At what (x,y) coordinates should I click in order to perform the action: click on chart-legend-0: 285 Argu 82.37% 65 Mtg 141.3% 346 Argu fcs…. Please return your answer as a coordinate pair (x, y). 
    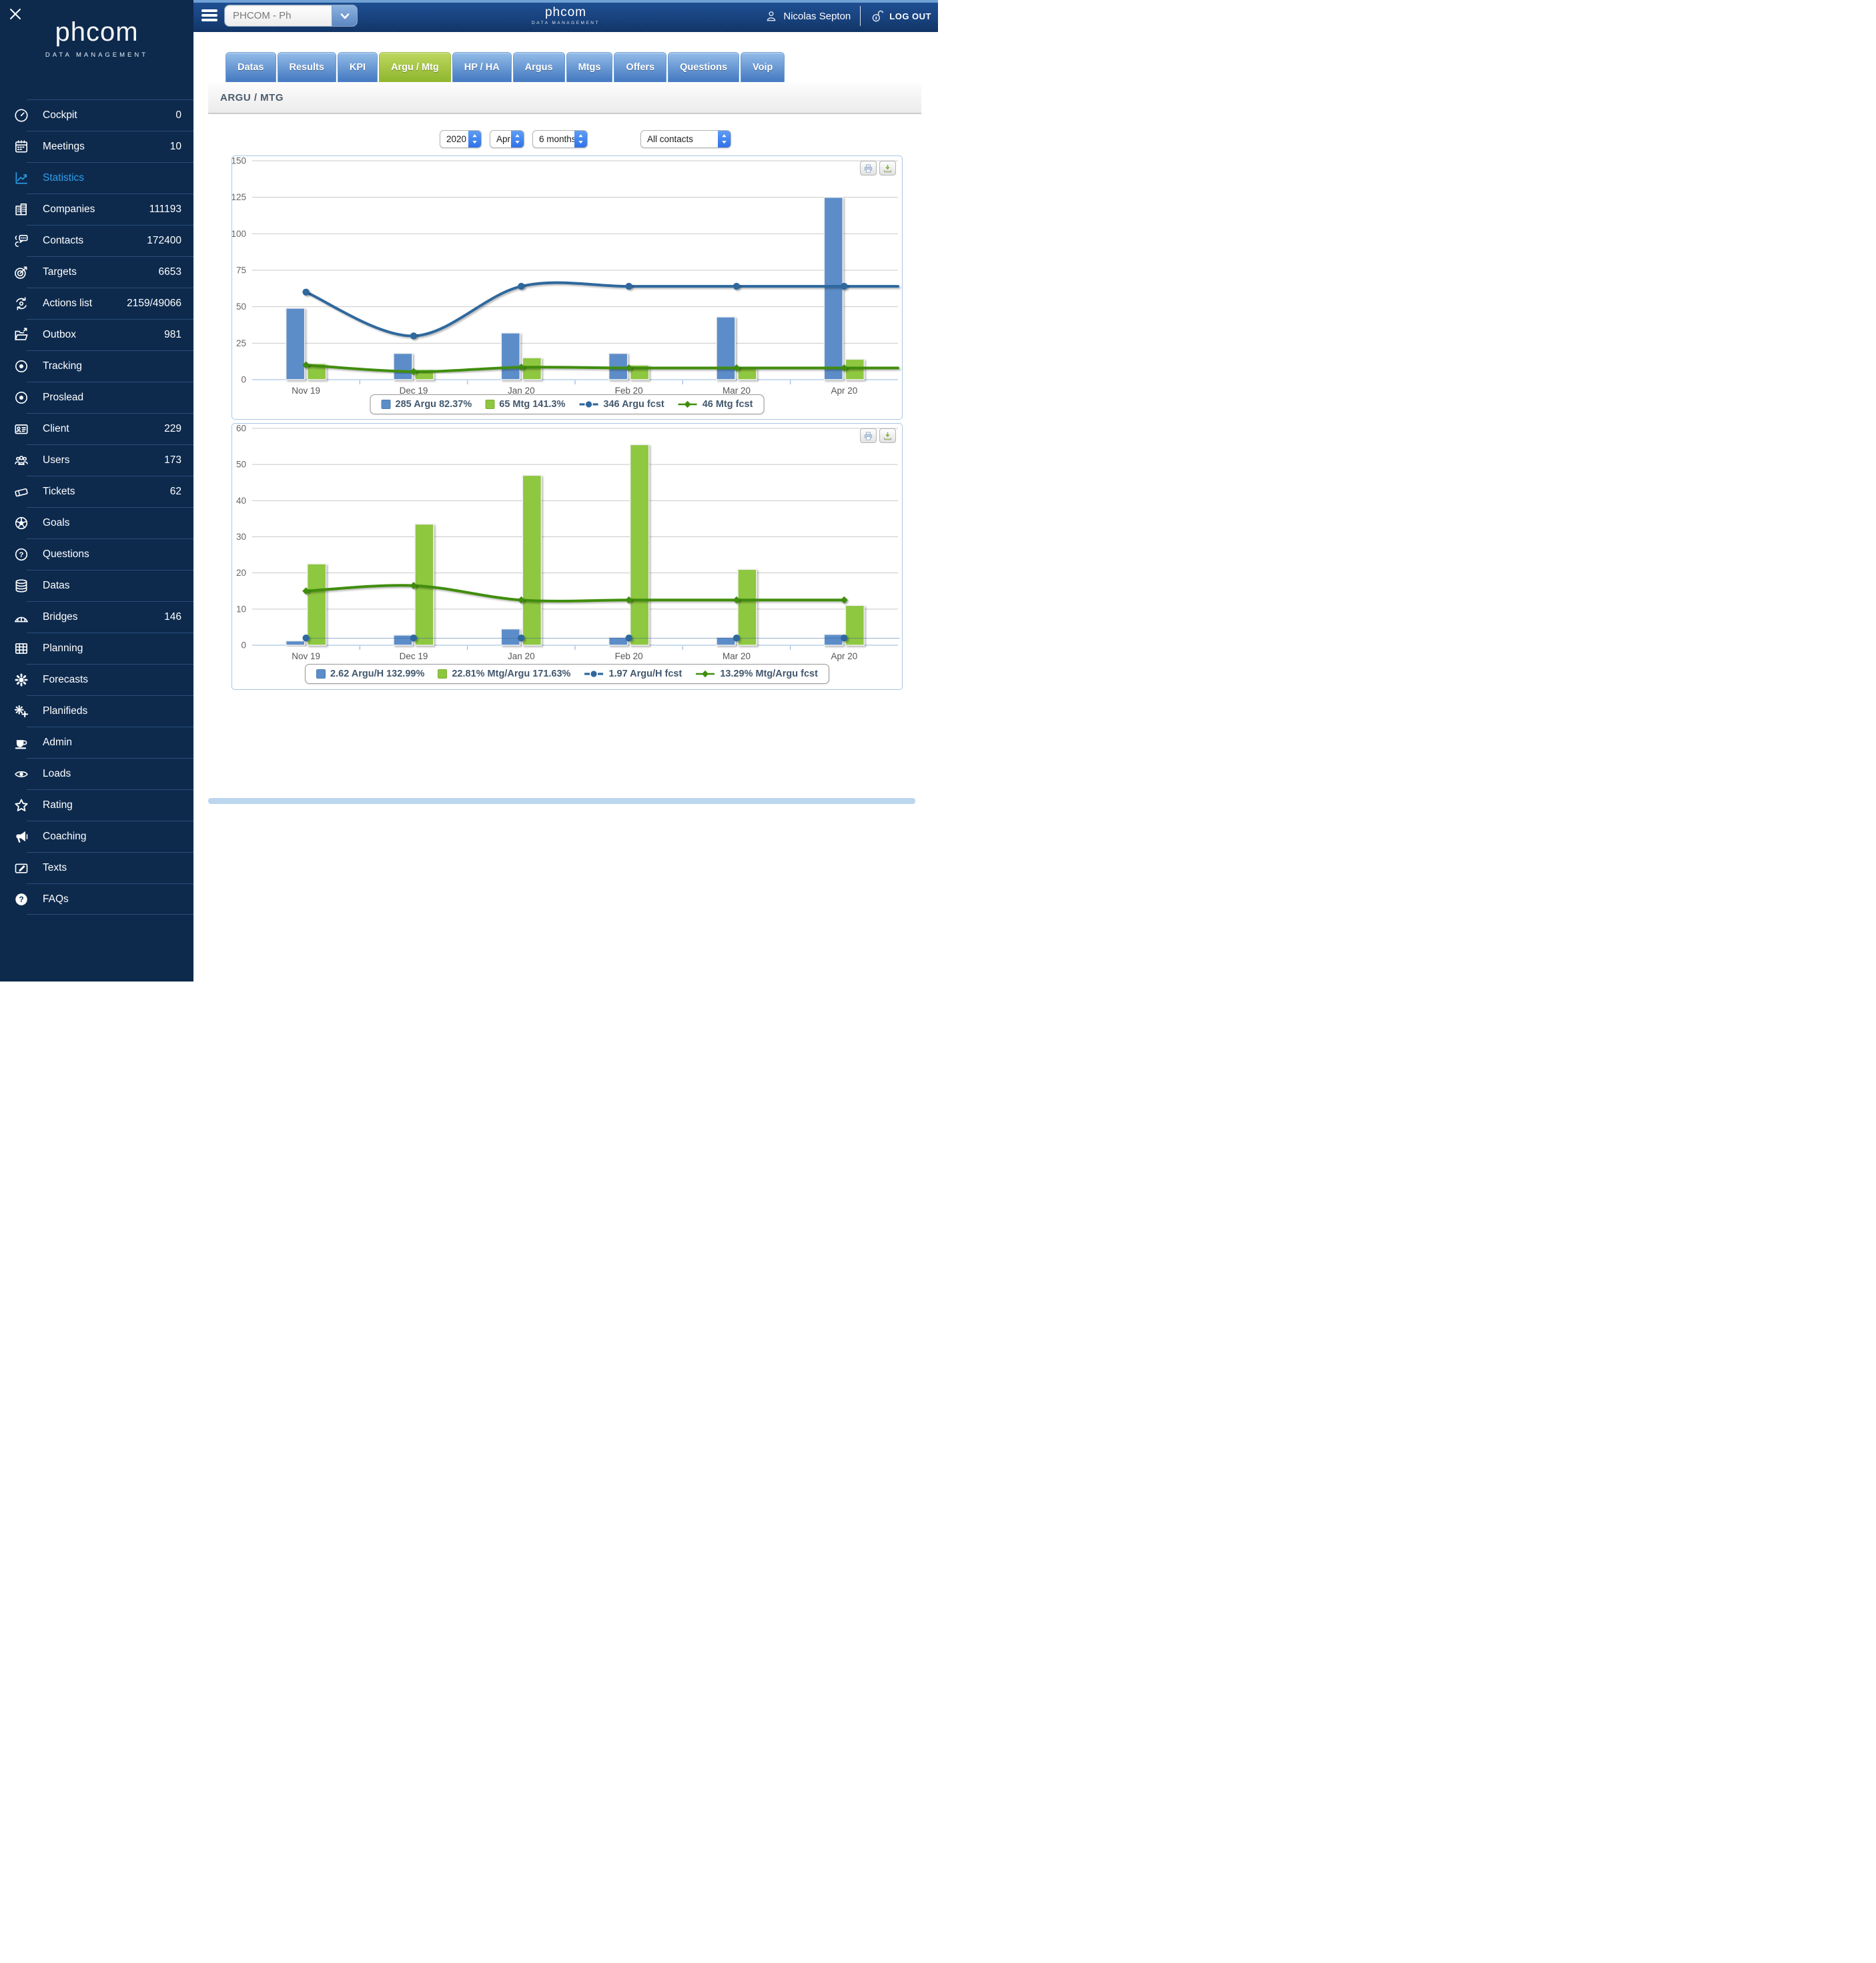
    Looking at the image, I should click on (567, 404).